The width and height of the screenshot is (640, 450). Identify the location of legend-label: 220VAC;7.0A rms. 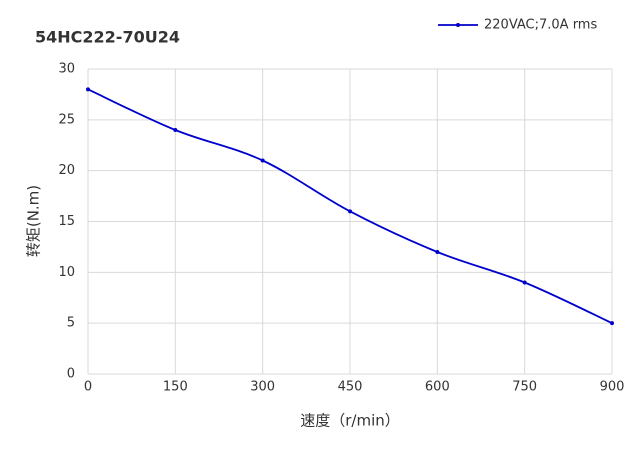
(540, 25).